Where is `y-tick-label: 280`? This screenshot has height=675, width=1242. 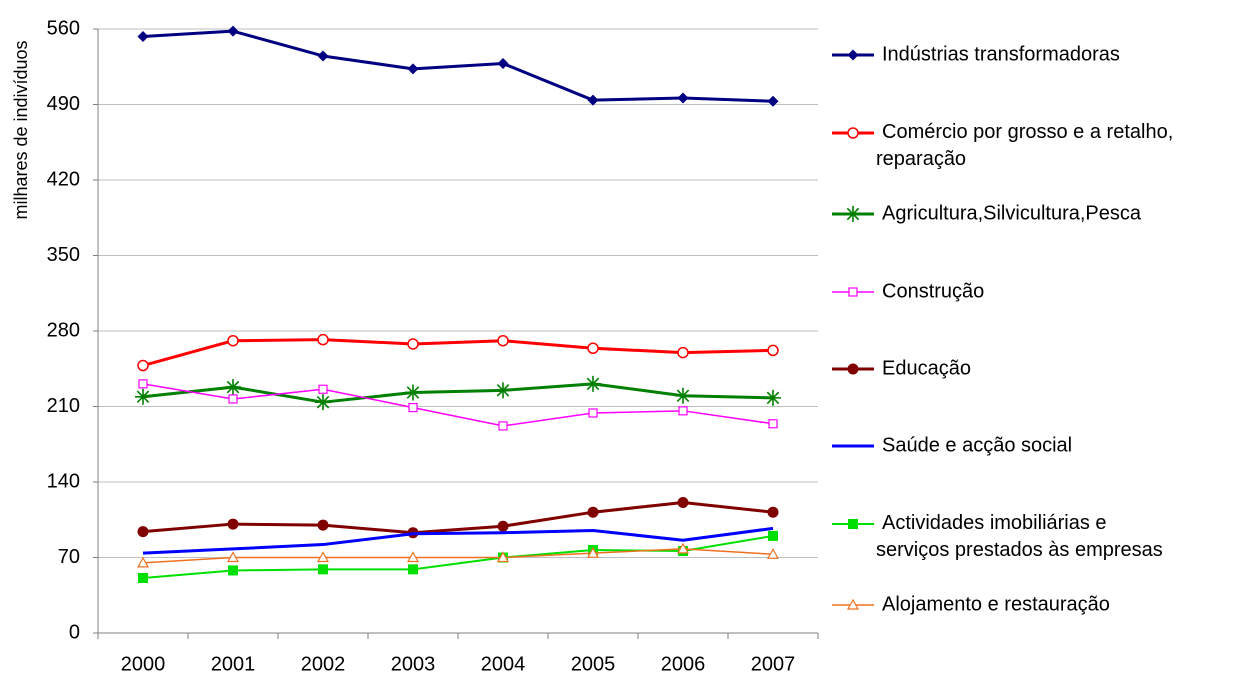
y-tick-label: 280 is located at coordinates (63, 330).